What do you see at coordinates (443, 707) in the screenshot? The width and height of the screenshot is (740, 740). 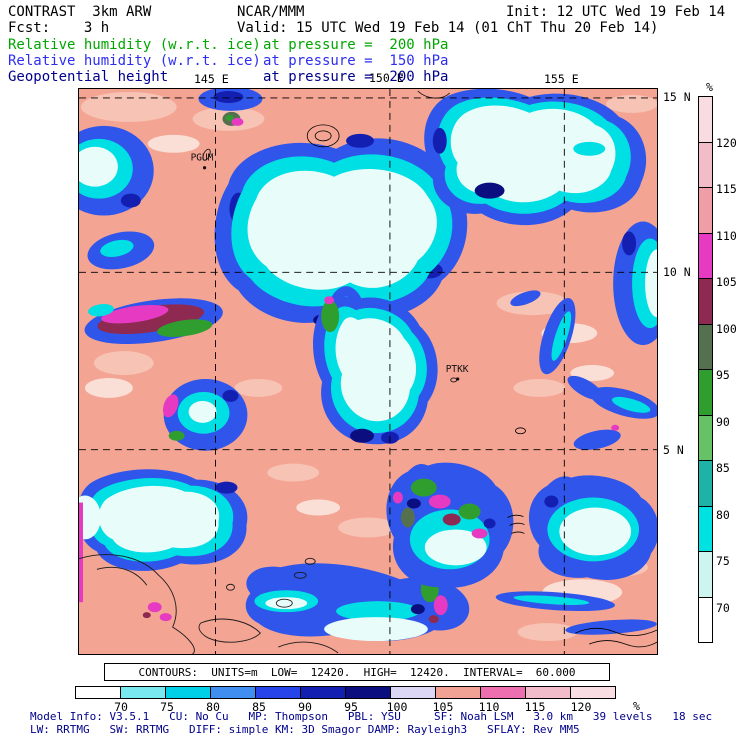 I see `colorbar-bottom-tick: 105` at bounding box center [443, 707].